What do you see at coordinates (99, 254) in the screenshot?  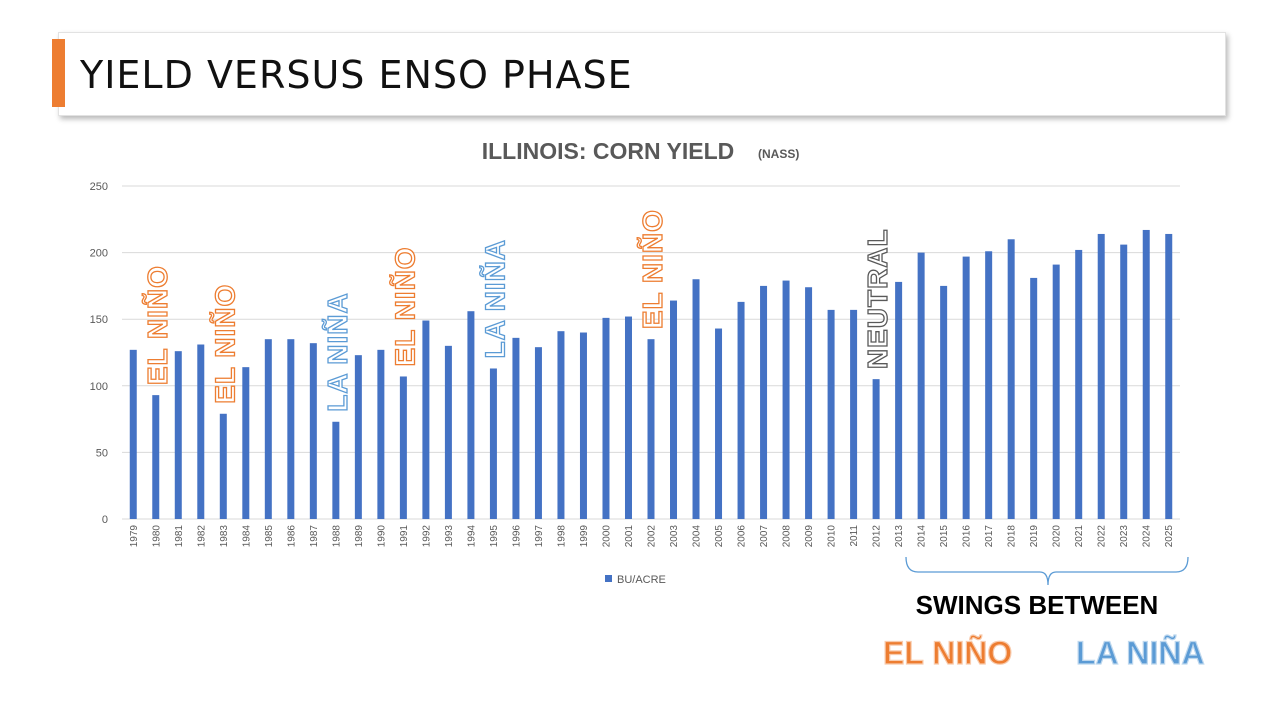 I see `y-tick-label: 200` at bounding box center [99, 254].